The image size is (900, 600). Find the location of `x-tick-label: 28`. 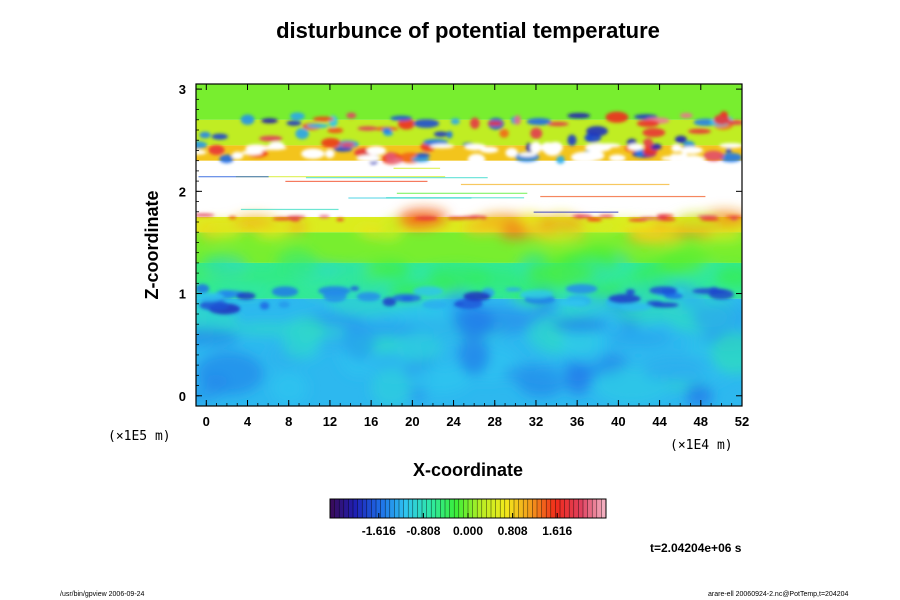

x-tick-label: 28 is located at coordinates (495, 421).